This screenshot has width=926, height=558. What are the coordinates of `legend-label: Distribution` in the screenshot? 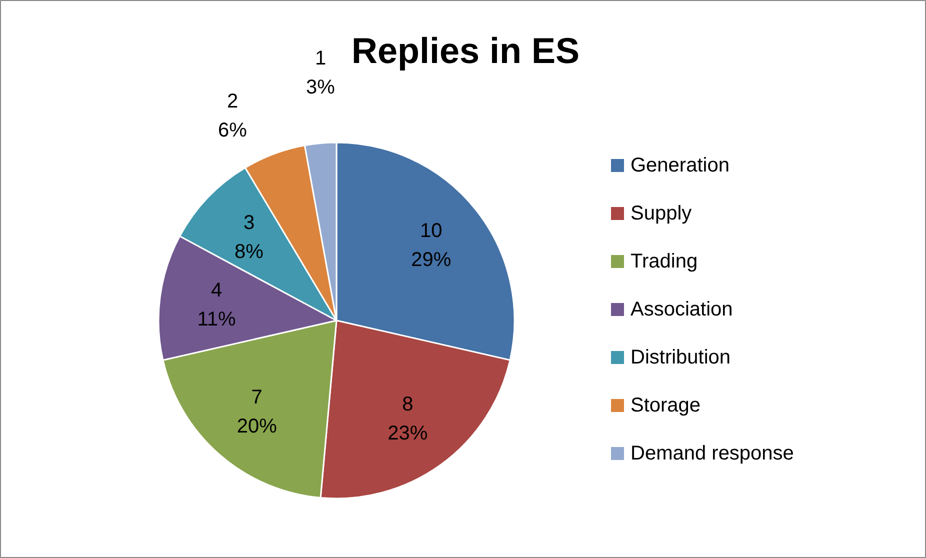 It's located at (680, 357).